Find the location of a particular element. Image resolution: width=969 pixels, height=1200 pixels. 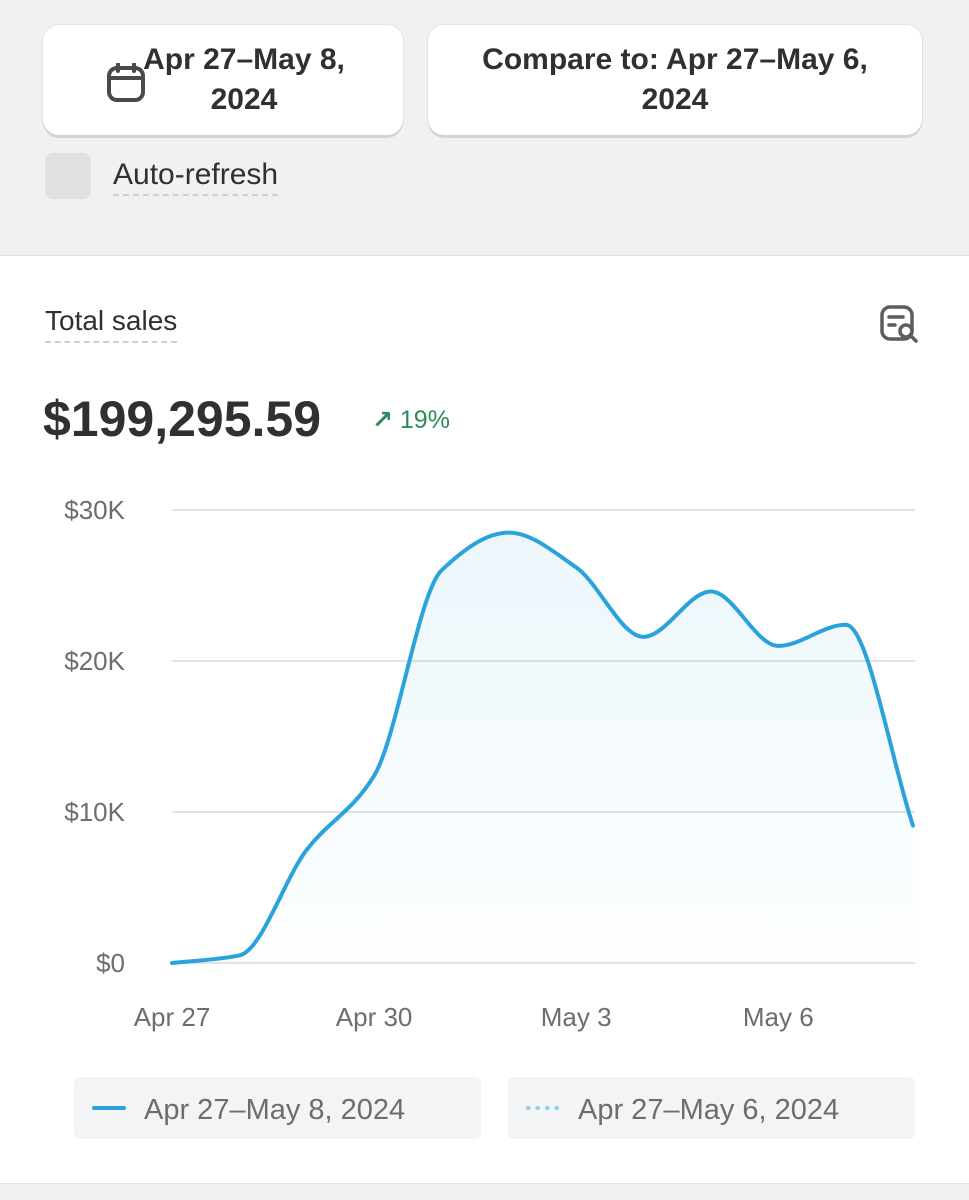

card-title: Total sales is located at coordinates (111, 324).